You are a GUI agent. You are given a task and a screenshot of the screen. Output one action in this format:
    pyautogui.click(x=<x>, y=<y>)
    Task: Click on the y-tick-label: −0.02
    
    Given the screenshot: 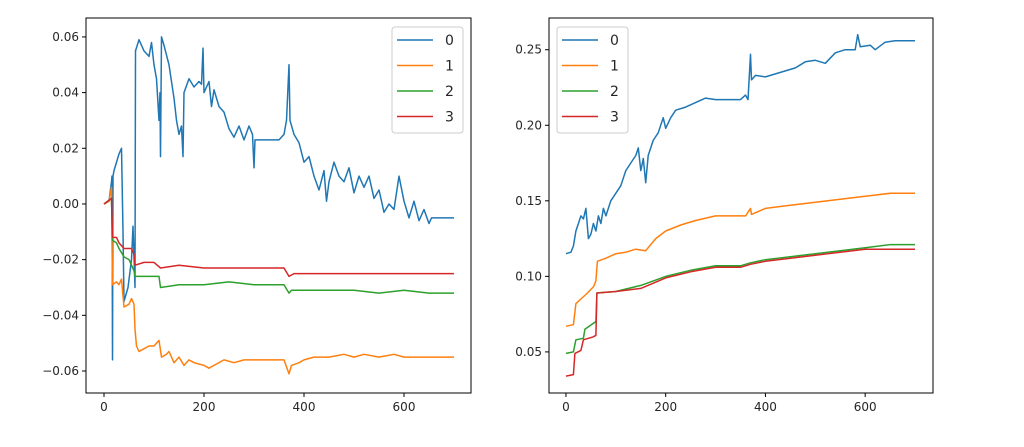 What is the action you would take?
    pyautogui.click(x=60, y=260)
    